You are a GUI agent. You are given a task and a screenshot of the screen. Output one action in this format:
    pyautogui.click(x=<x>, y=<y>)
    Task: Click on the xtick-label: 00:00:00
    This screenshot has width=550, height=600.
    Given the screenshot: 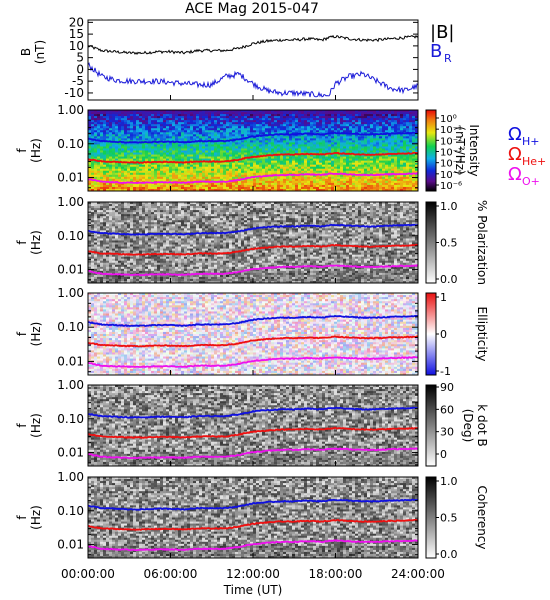 What is the action you would take?
    pyautogui.click(x=88, y=574)
    